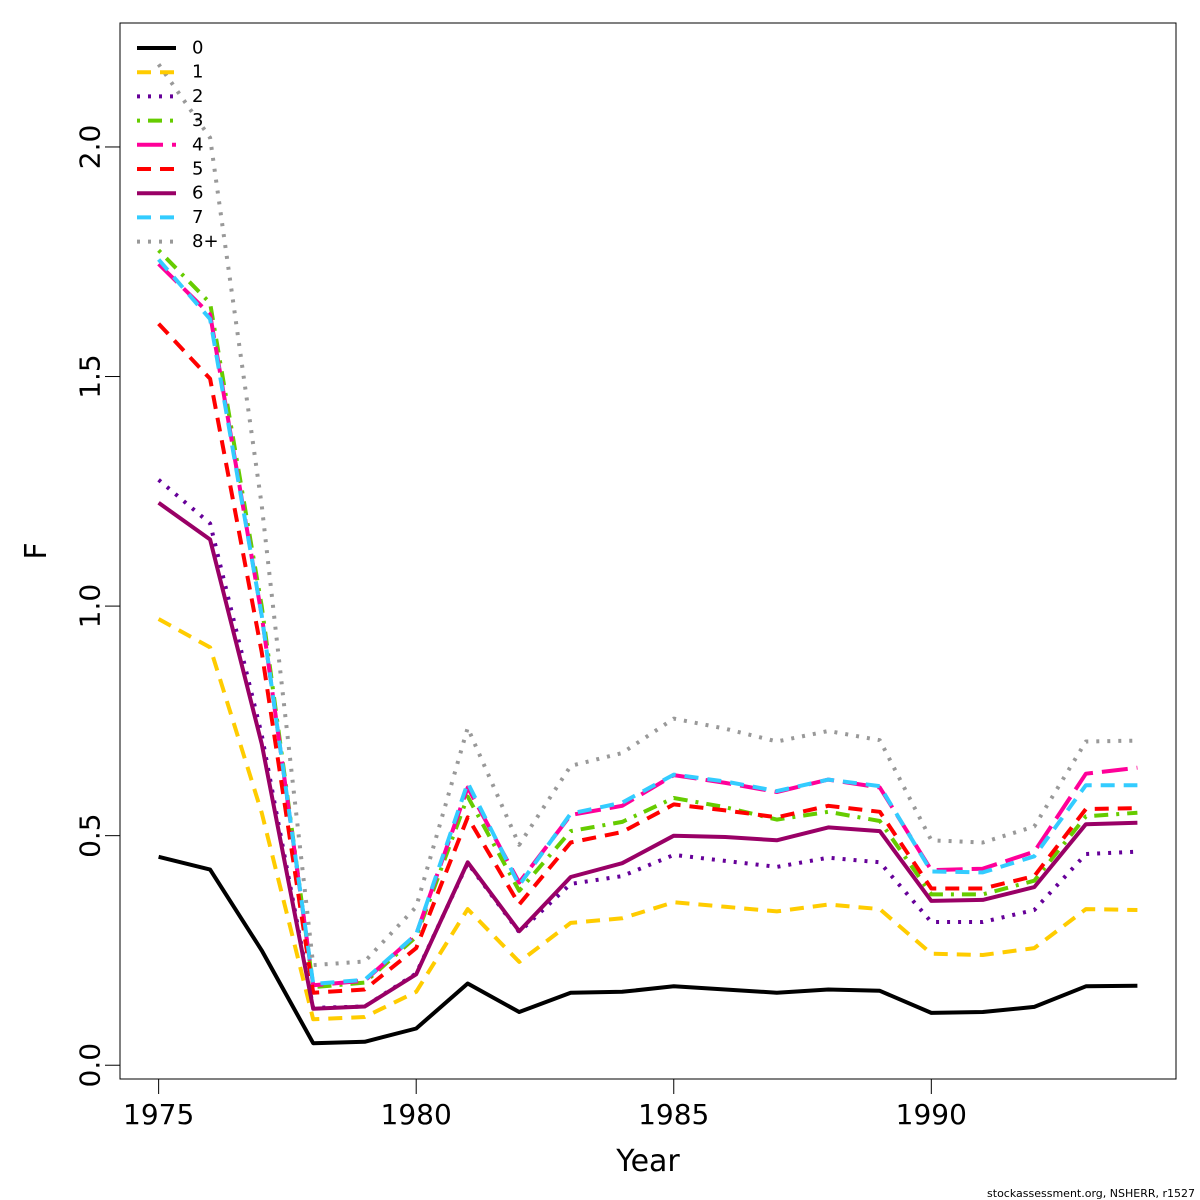 This screenshot has width=1200, height=1200. I want to click on y-tick-label: 0.5, so click(90, 835).